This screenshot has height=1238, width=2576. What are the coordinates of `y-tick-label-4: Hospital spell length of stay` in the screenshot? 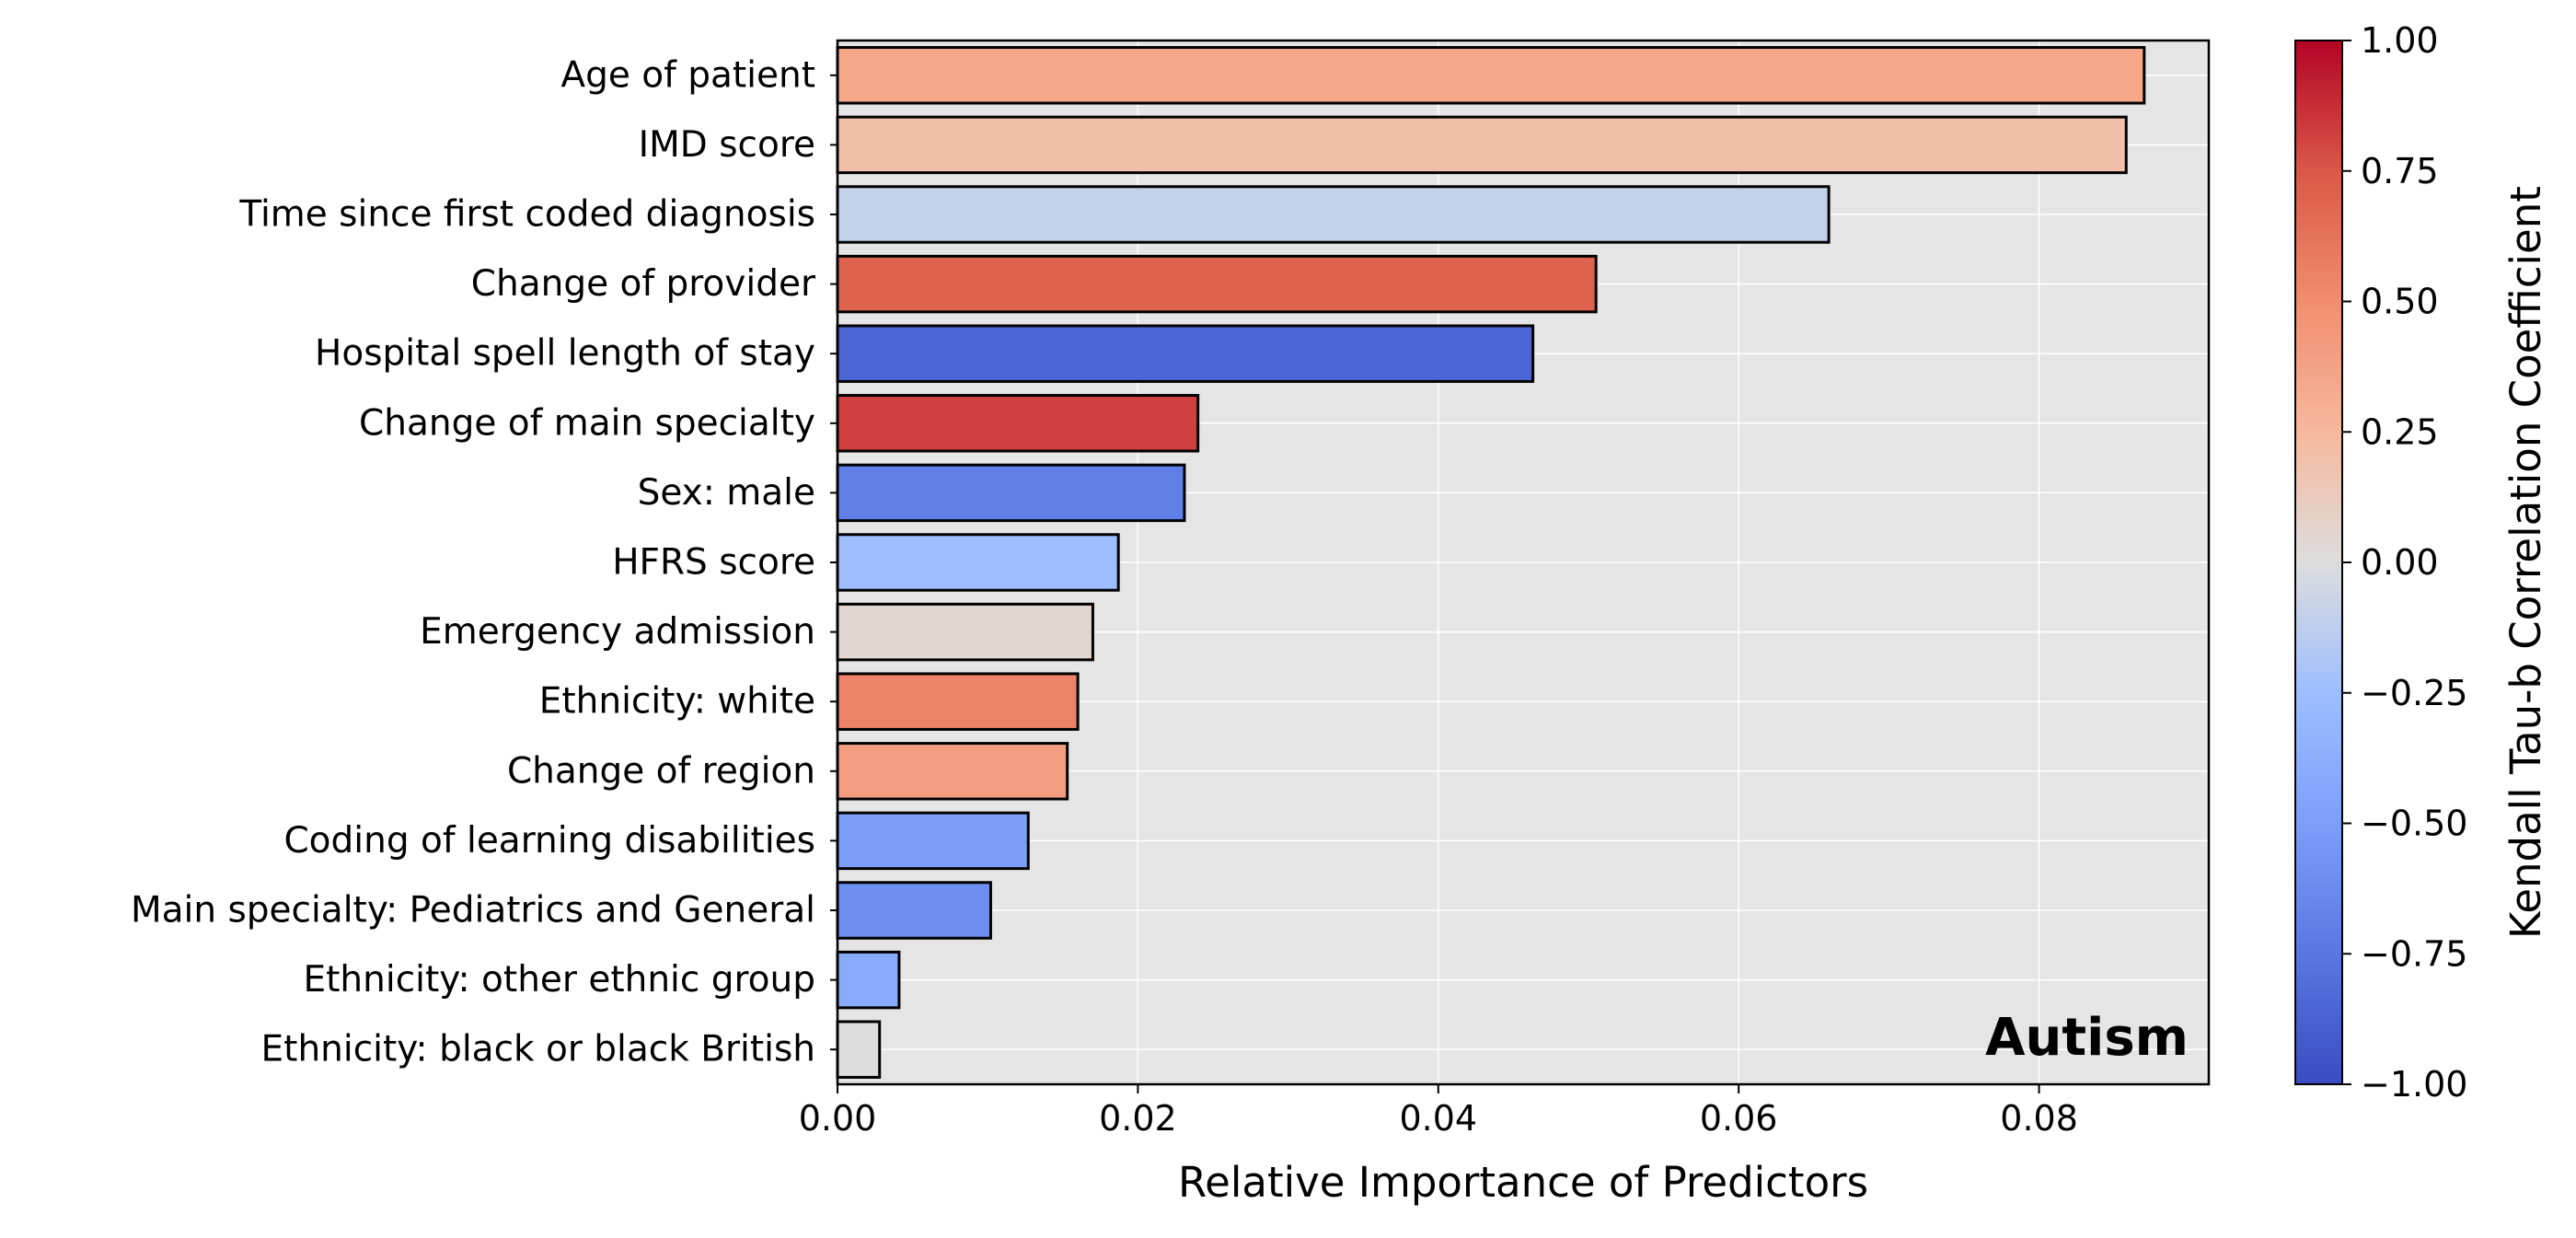 It's located at (565, 354).